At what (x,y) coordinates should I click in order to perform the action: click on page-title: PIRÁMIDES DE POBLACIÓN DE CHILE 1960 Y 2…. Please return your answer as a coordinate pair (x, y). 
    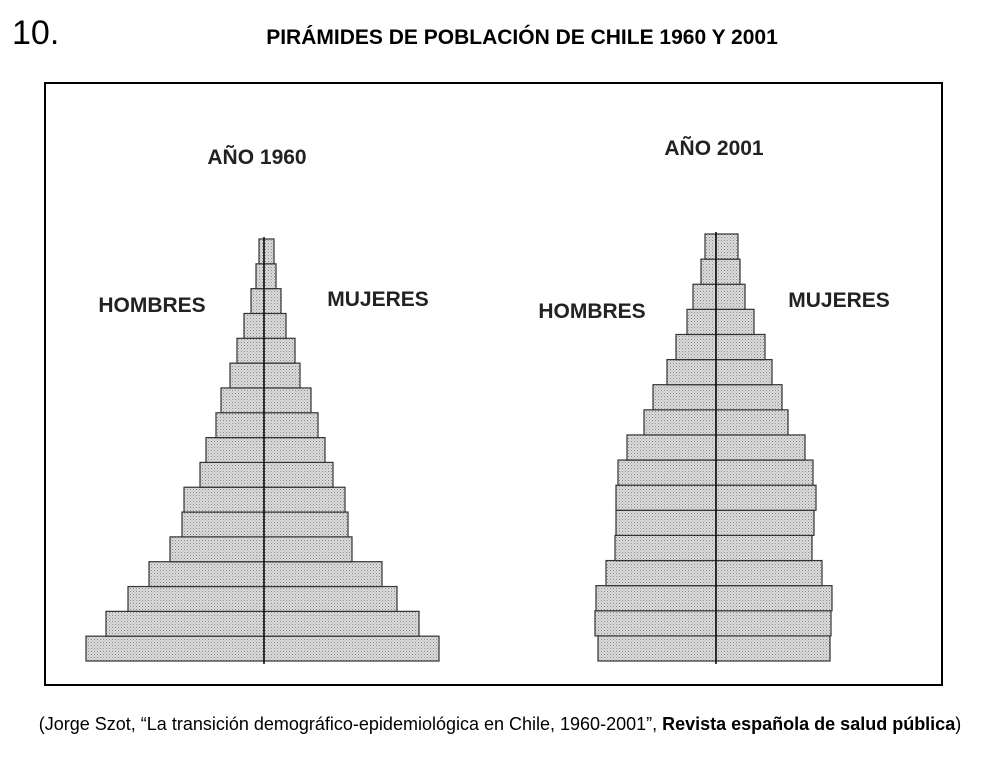
    Looking at the image, I should click on (522, 37).